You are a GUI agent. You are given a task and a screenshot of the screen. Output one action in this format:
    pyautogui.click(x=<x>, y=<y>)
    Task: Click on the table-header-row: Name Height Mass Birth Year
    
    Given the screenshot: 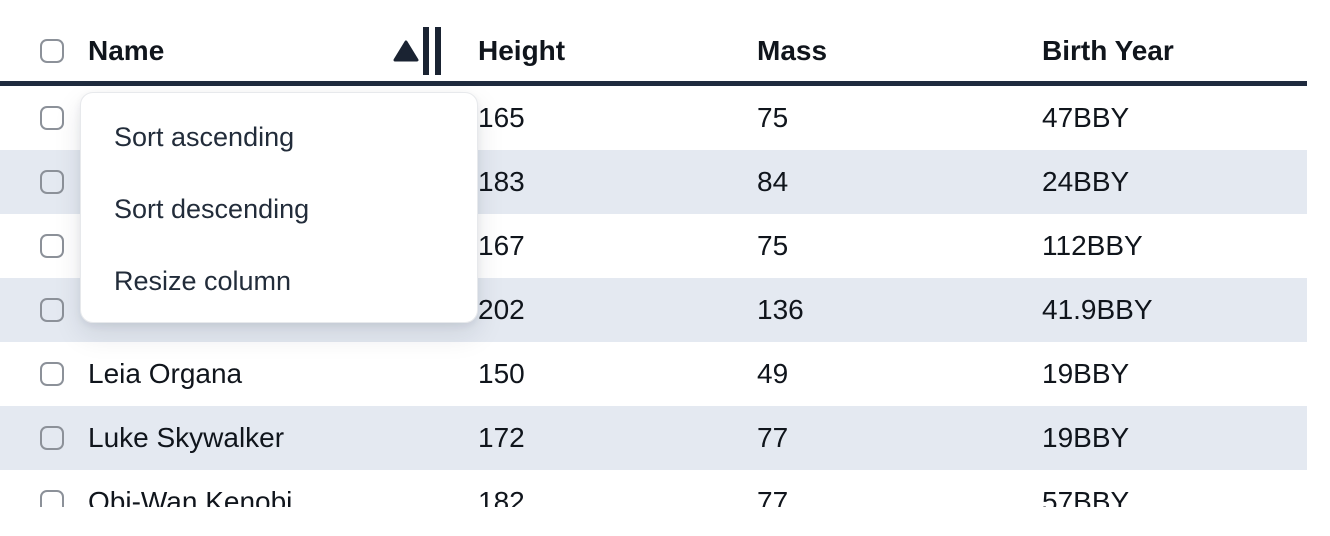 What is the action you would take?
    pyautogui.click(x=653, y=50)
    